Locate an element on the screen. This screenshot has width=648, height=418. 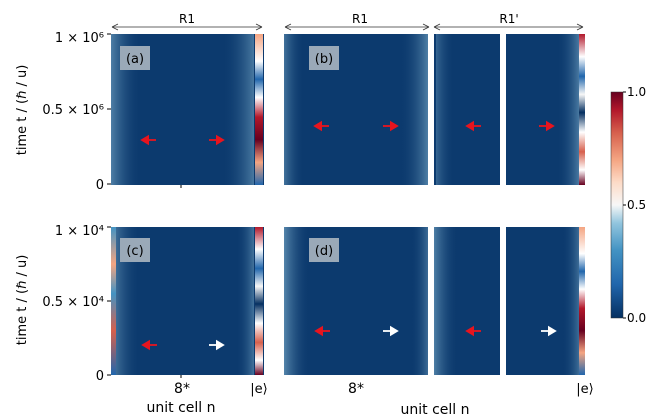
x-axis-label-left: unit cell n is located at coordinates (181, 408).